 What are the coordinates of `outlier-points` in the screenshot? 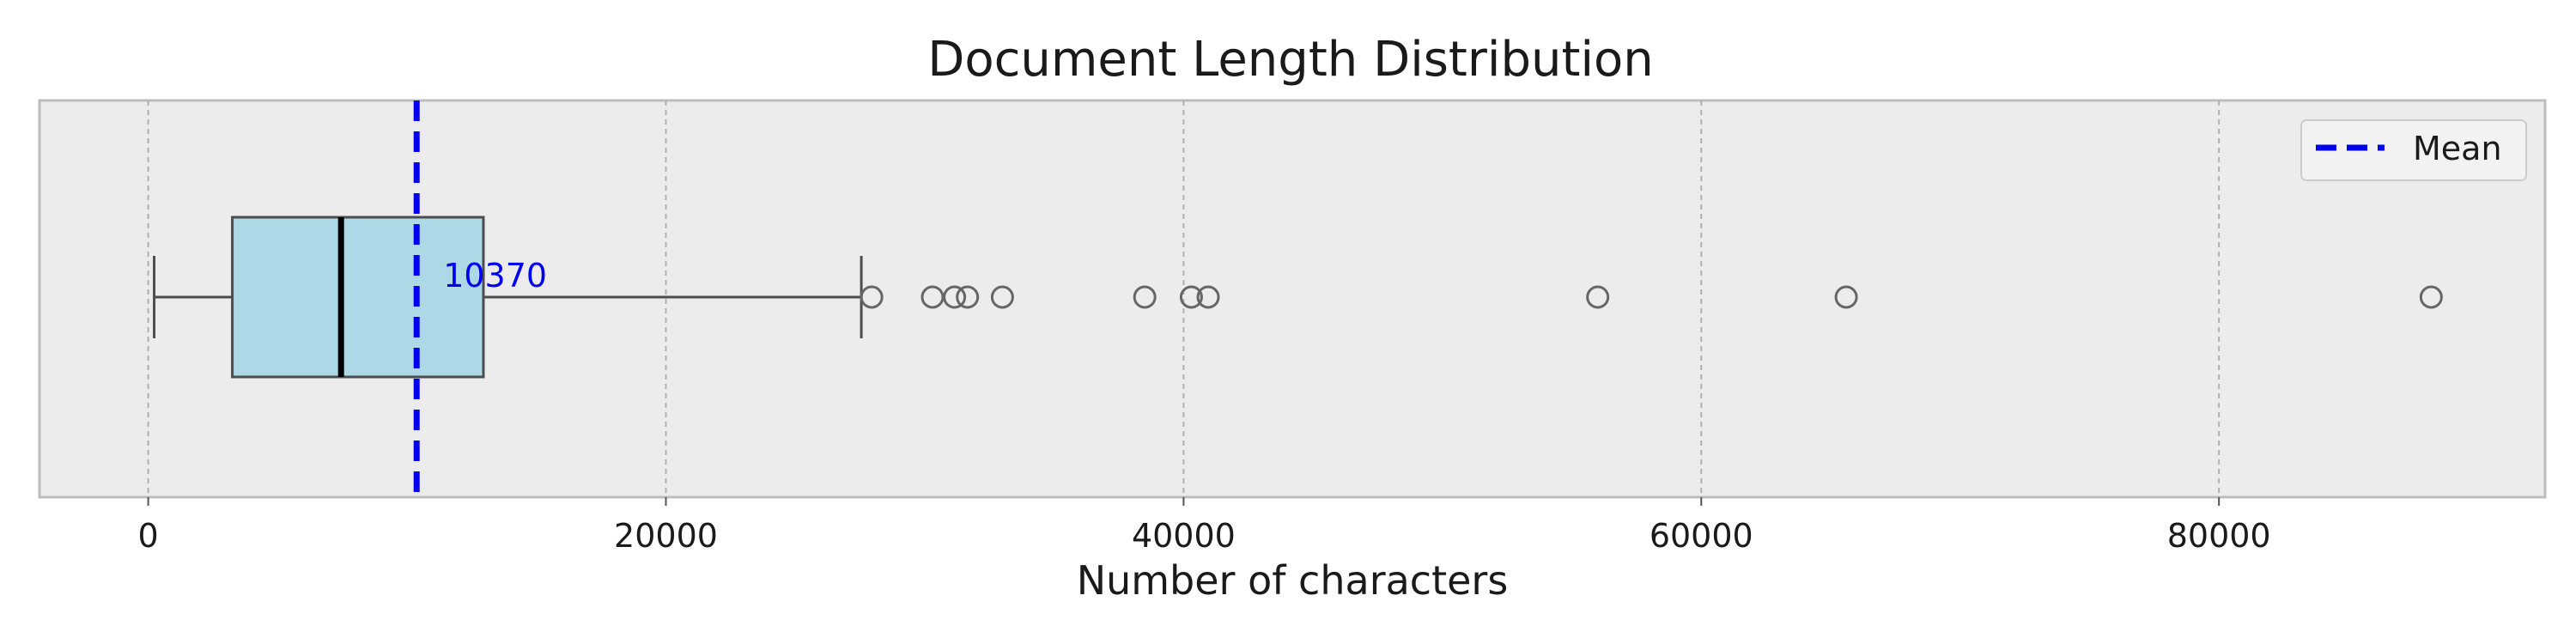 It's located at (1652, 297).